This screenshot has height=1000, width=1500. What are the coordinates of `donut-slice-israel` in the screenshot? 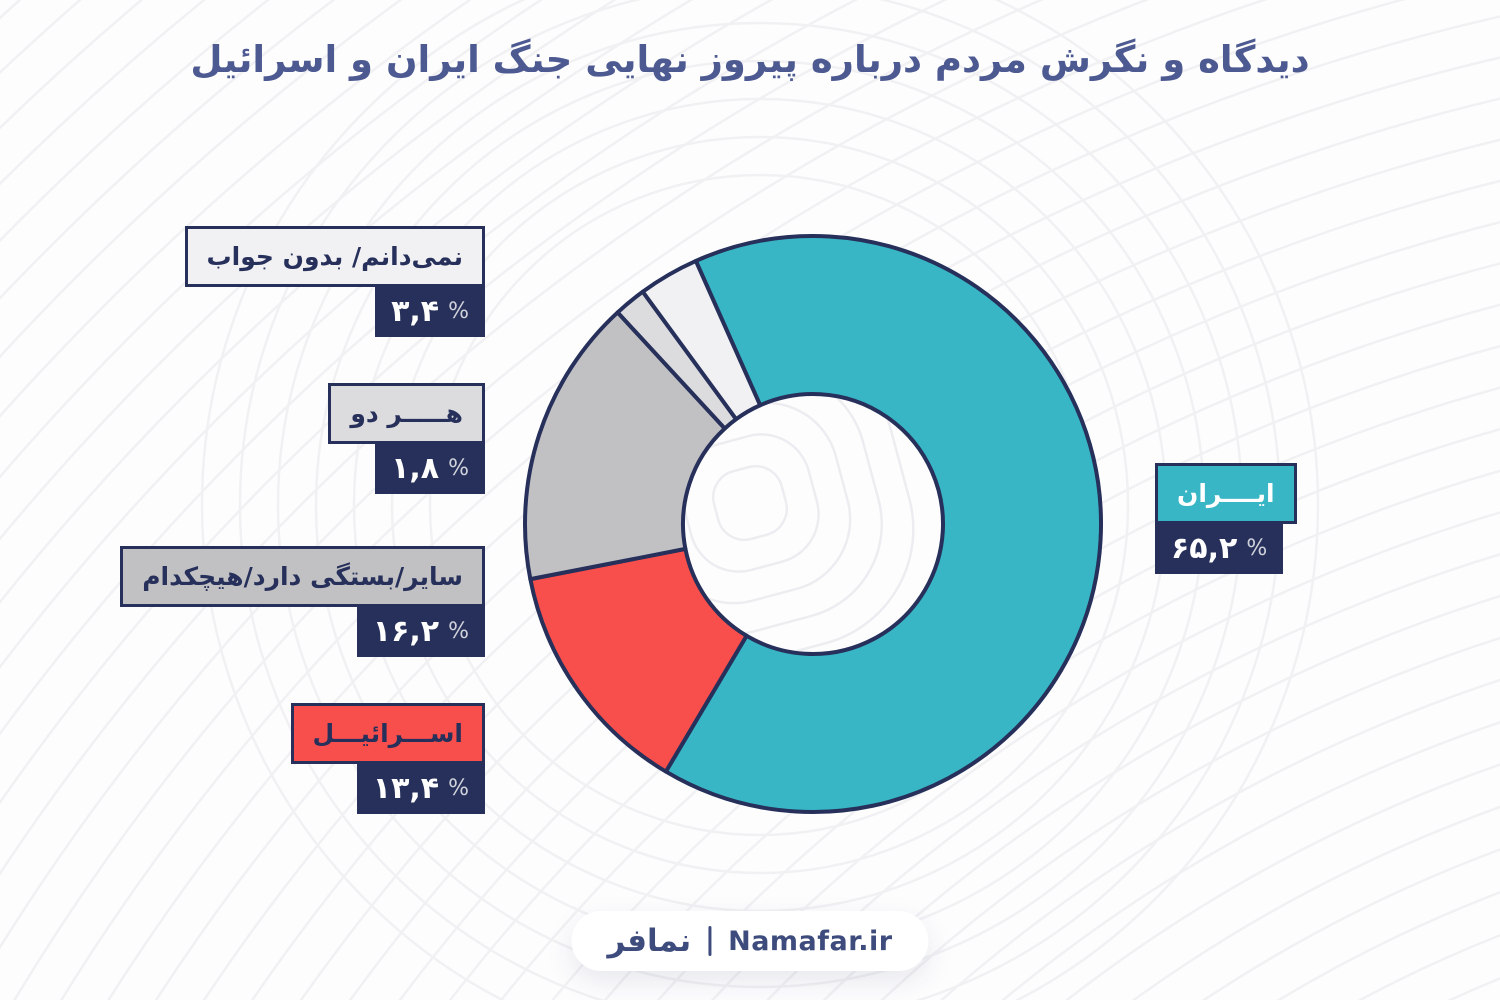 It's located at (638, 660).